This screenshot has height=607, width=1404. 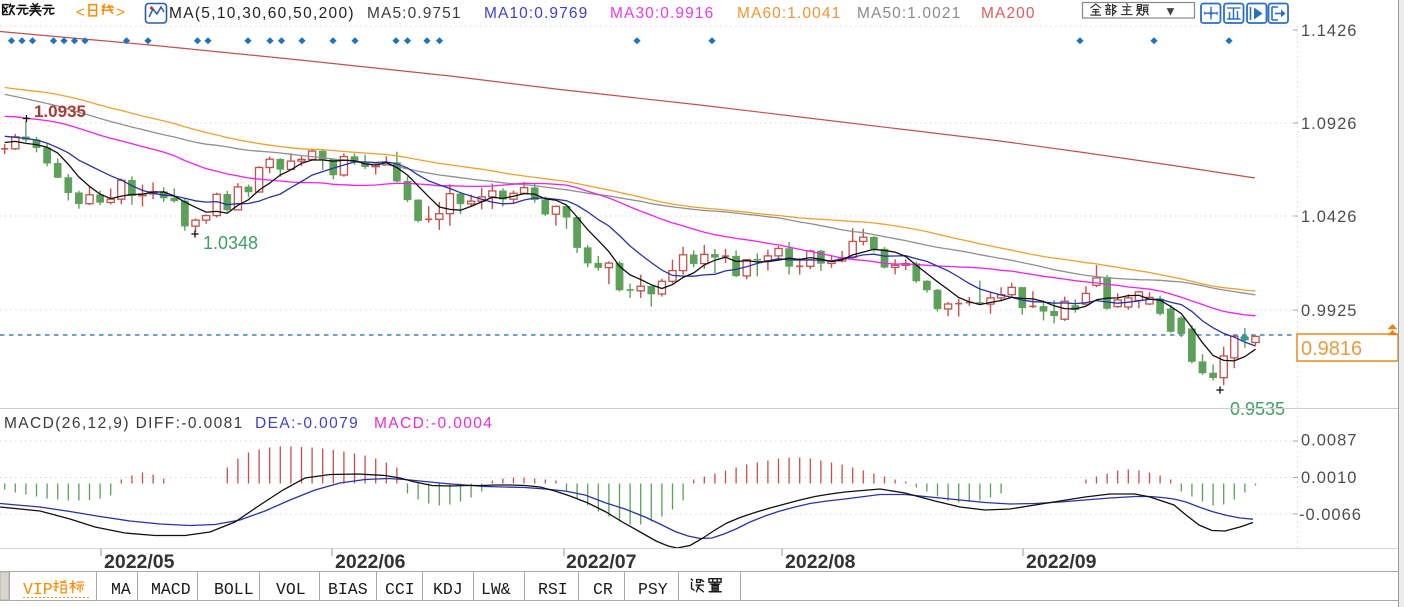 I want to click on svg-text: 2022/05, so click(x=139, y=562).